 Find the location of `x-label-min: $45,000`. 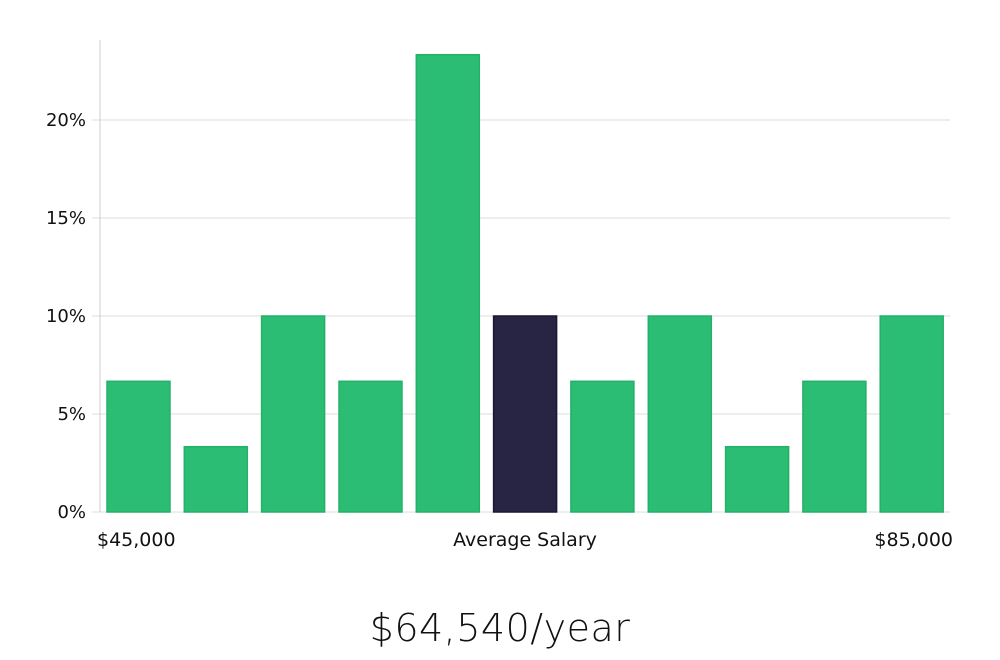

x-label-min: $45,000 is located at coordinates (136, 540).